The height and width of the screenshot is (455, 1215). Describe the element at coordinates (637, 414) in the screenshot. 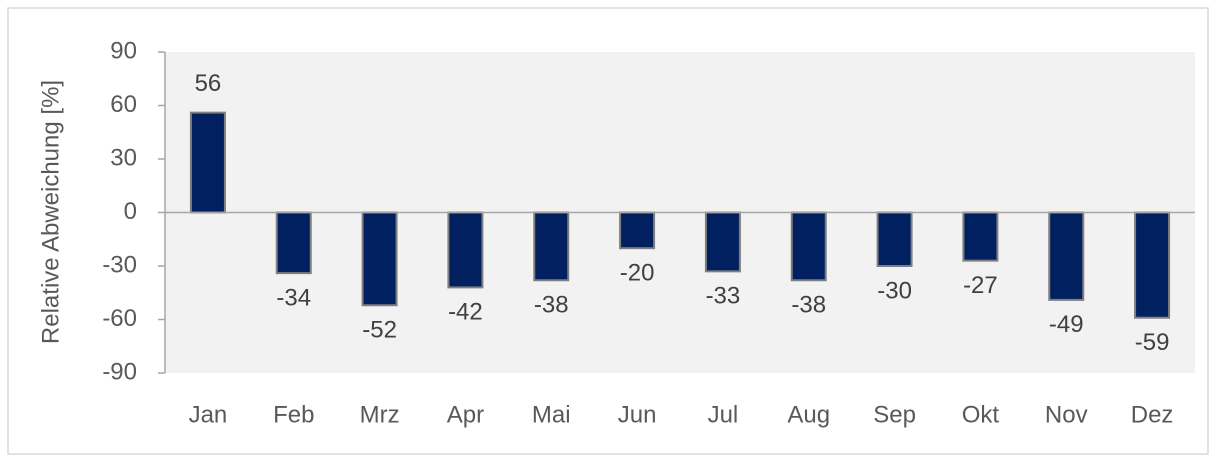

I see `x-tick-label: Jun` at that location.